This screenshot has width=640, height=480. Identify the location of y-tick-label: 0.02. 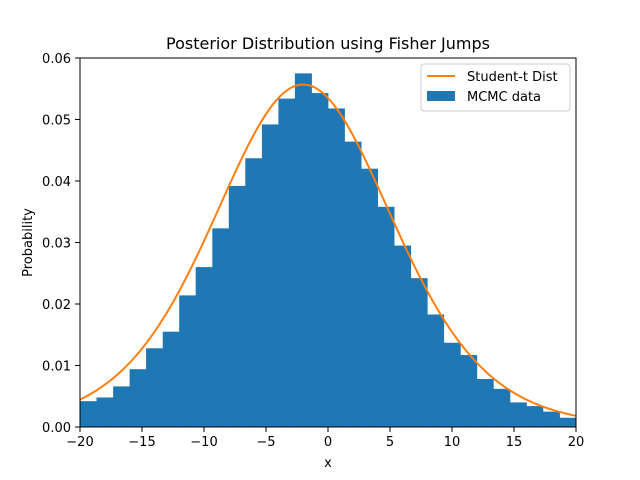
(56, 305).